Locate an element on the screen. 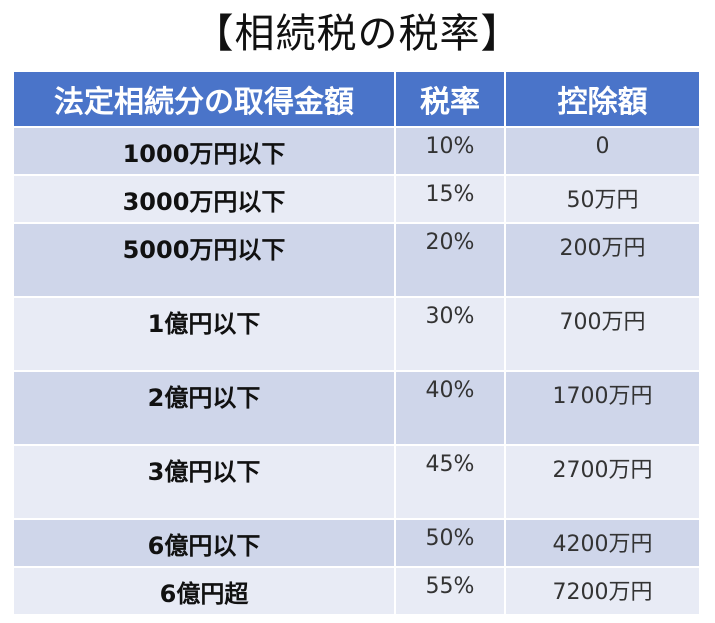 The image size is (715, 623). table-row: 3000万円以下 15% 50万円 is located at coordinates (356, 198).